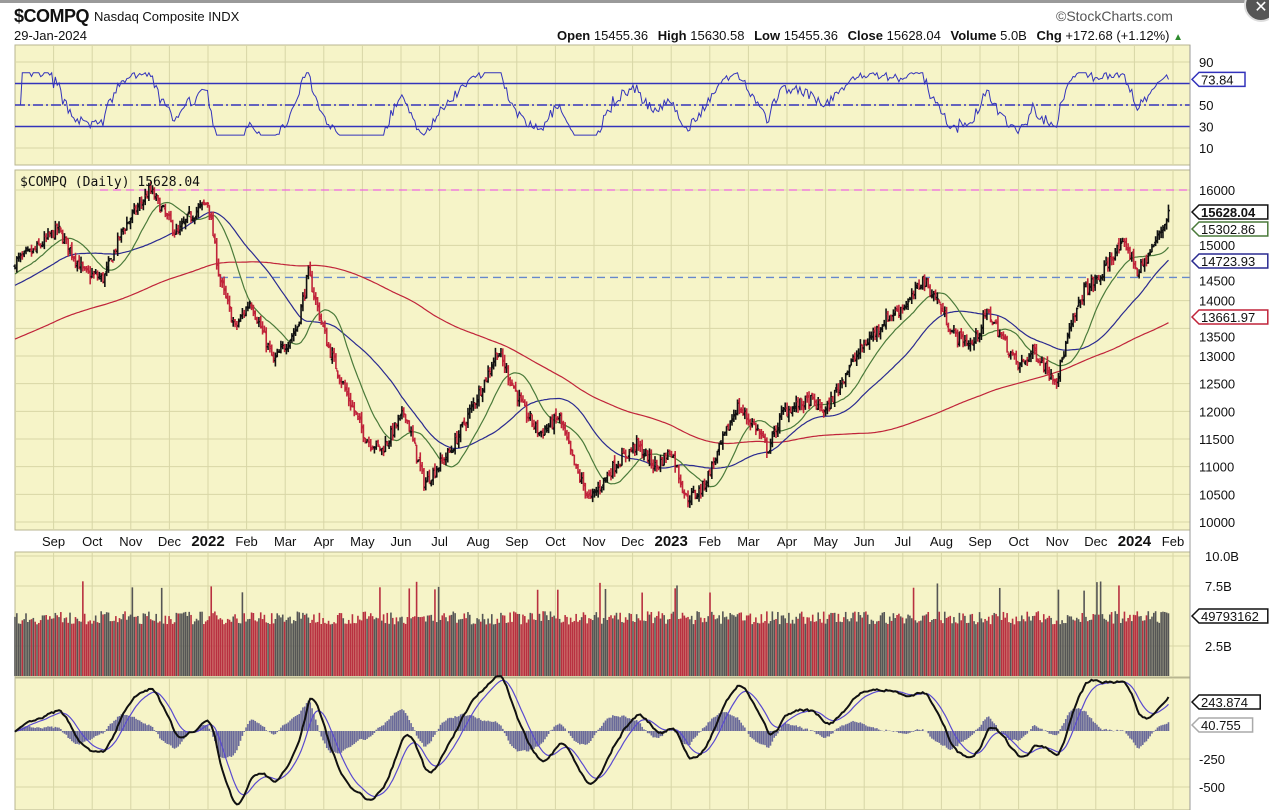 The image size is (1269, 810). Describe the element at coordinates (913, 35) in the screenshot. I see `close-value: 15628.04` at that location.